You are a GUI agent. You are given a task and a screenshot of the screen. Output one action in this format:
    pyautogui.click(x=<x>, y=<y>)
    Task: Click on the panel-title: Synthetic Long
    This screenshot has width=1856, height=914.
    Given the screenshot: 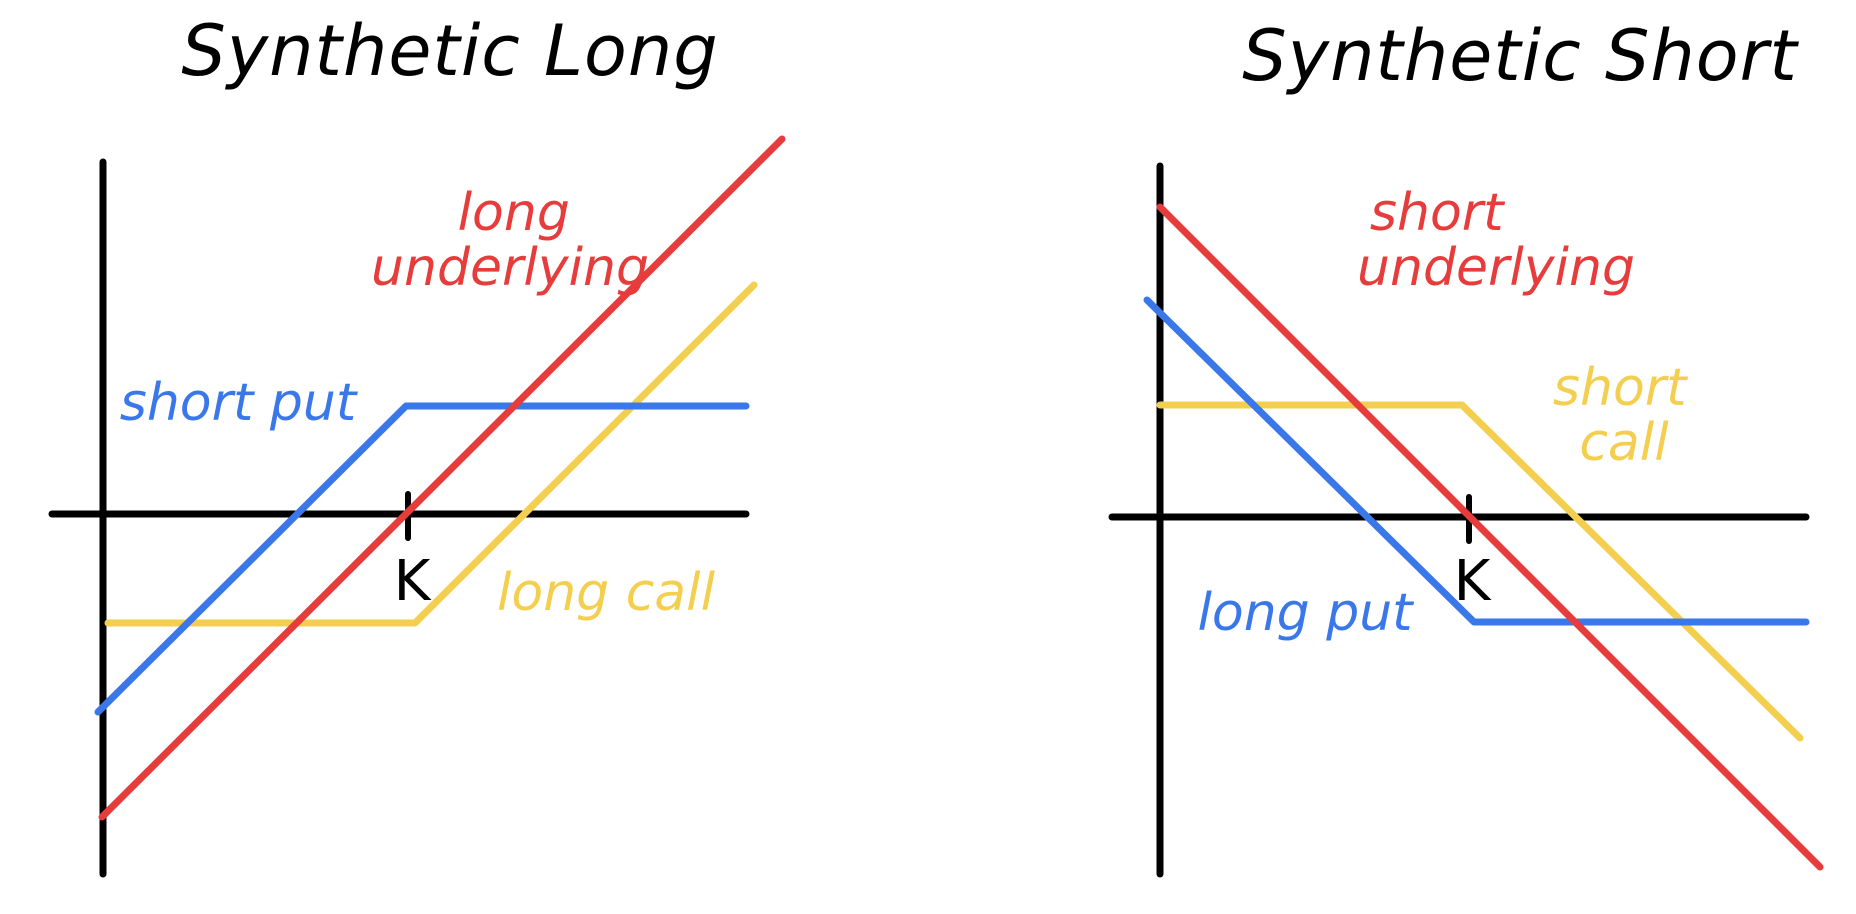 What is the action you would take?
    pyautogui.click(x=449, y=51)
    